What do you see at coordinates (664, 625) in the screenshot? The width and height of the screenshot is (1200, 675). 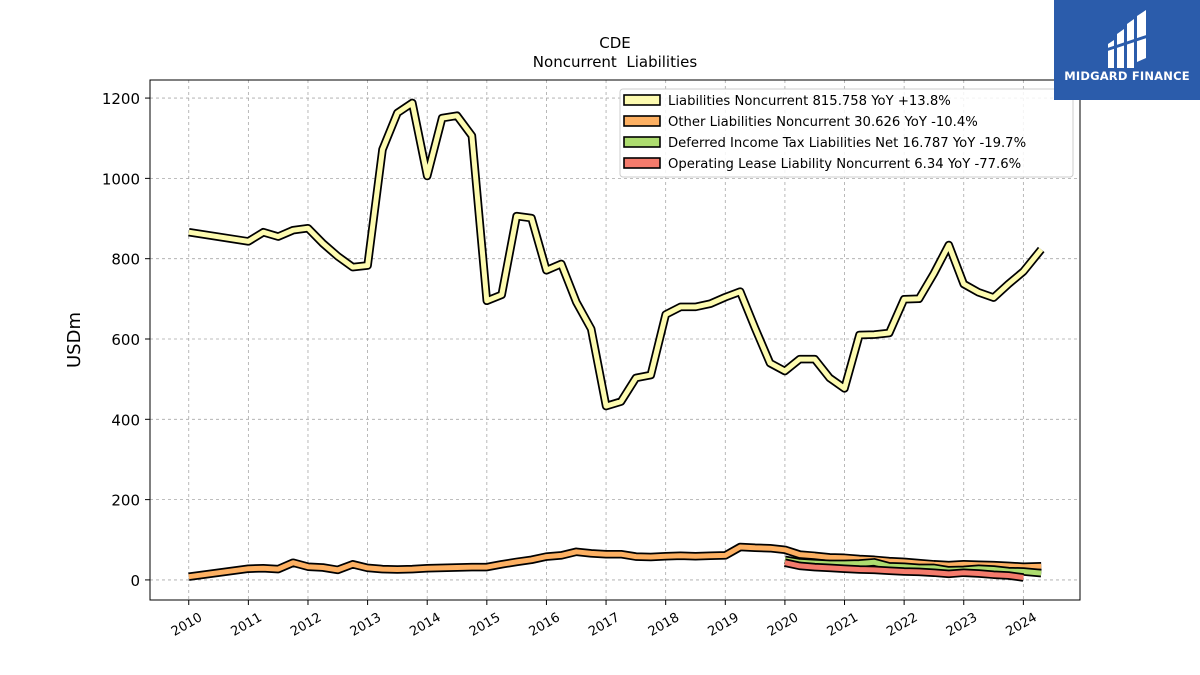 I see `x-tick-label: 2018` at bounding box center [664, 625].